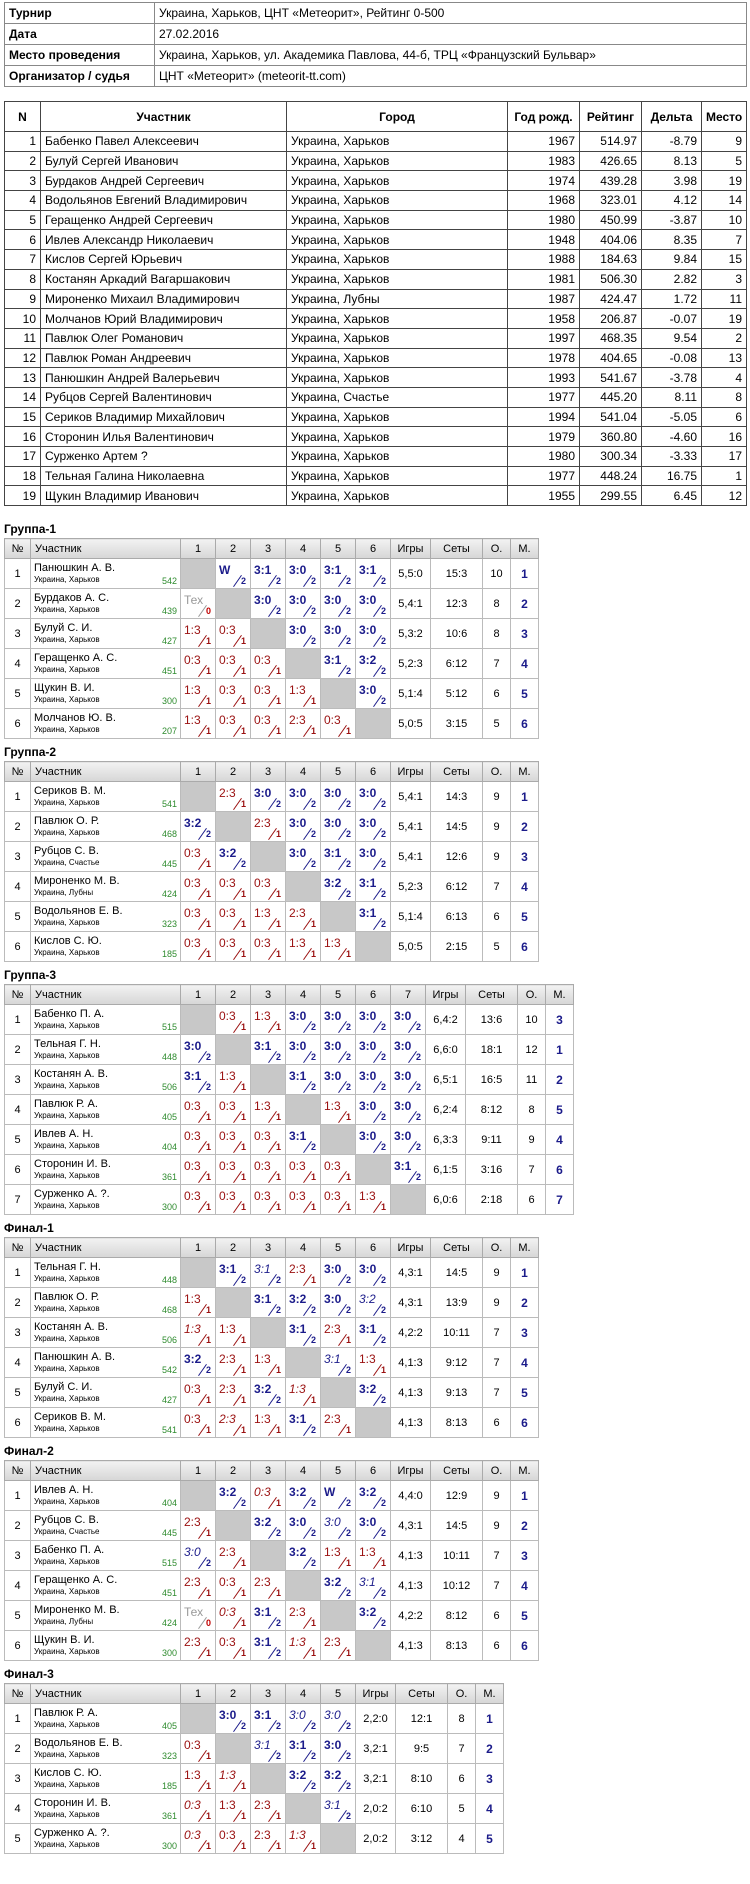 The height and width of the screenshot is (1884, 750). What do you see at coordinates (163, 259) in the screenshot?
I see `player-name: Кислов Сергей Юрьевич` at bounding box center [163, 259].